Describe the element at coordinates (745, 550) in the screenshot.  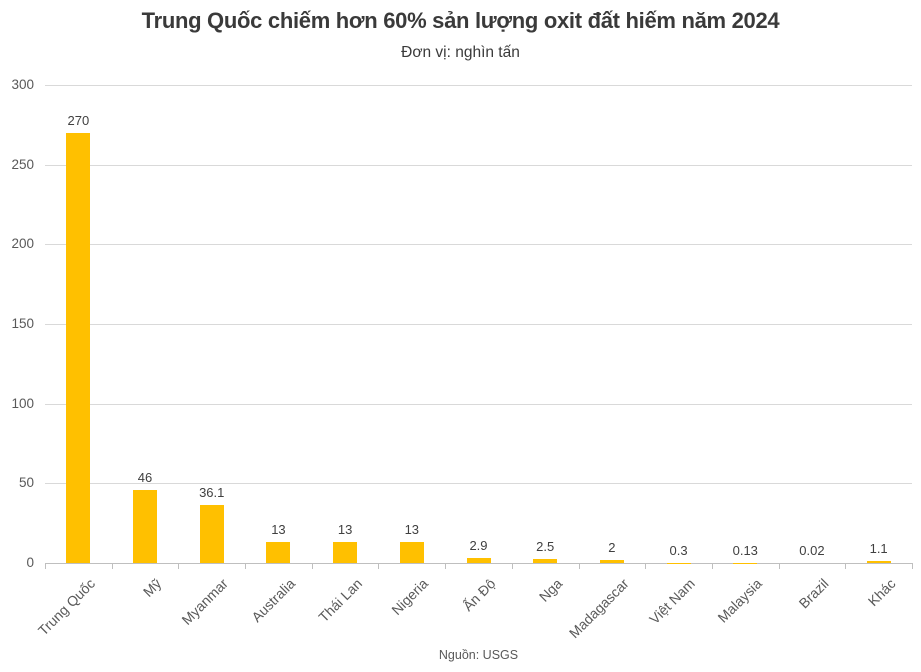
I see `bar-value-label: 0.13` at that location.